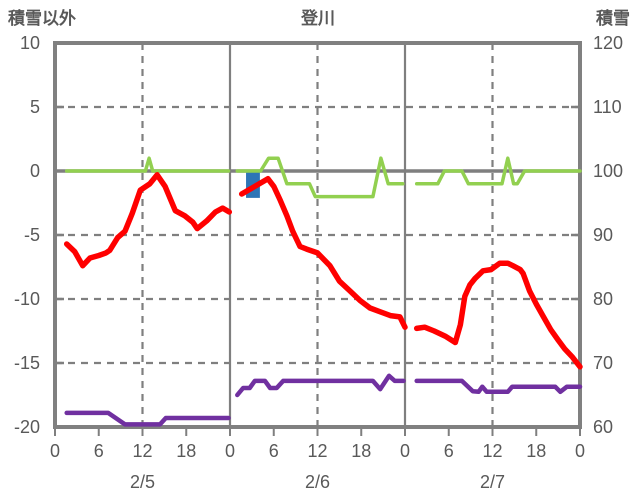 Image resolution: width=636 pixels, height=501 pixels. What do you see at coordinates (613, 18) in the screenshot?
I see `right-axis-title: 積雪` at bounding box center [613, 18].